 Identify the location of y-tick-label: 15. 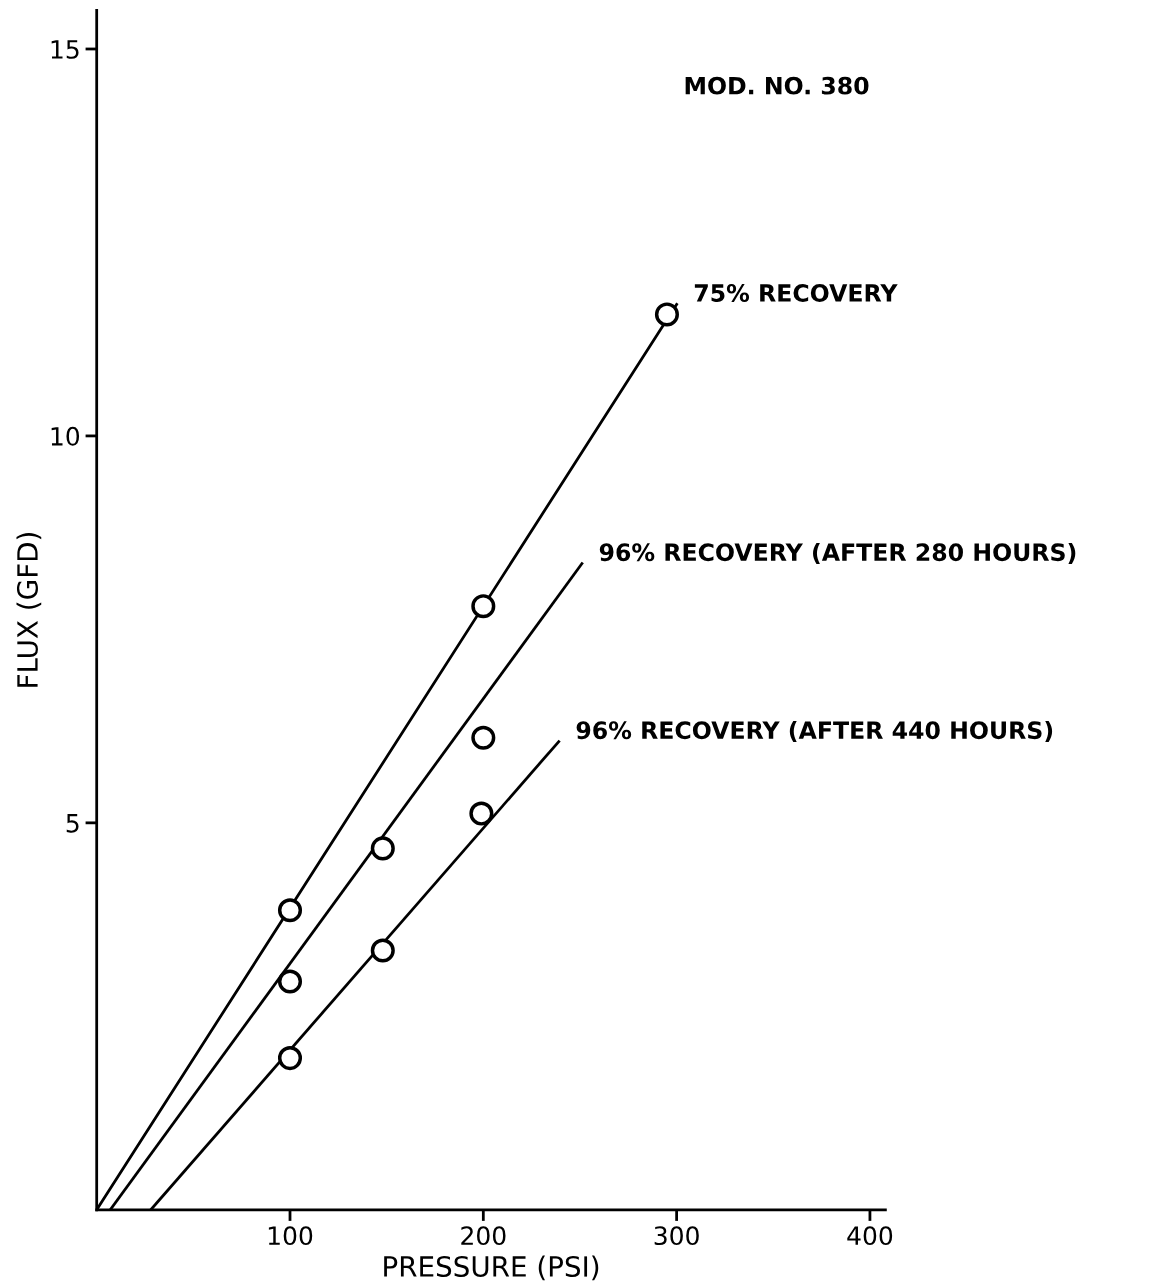
(65, 49).